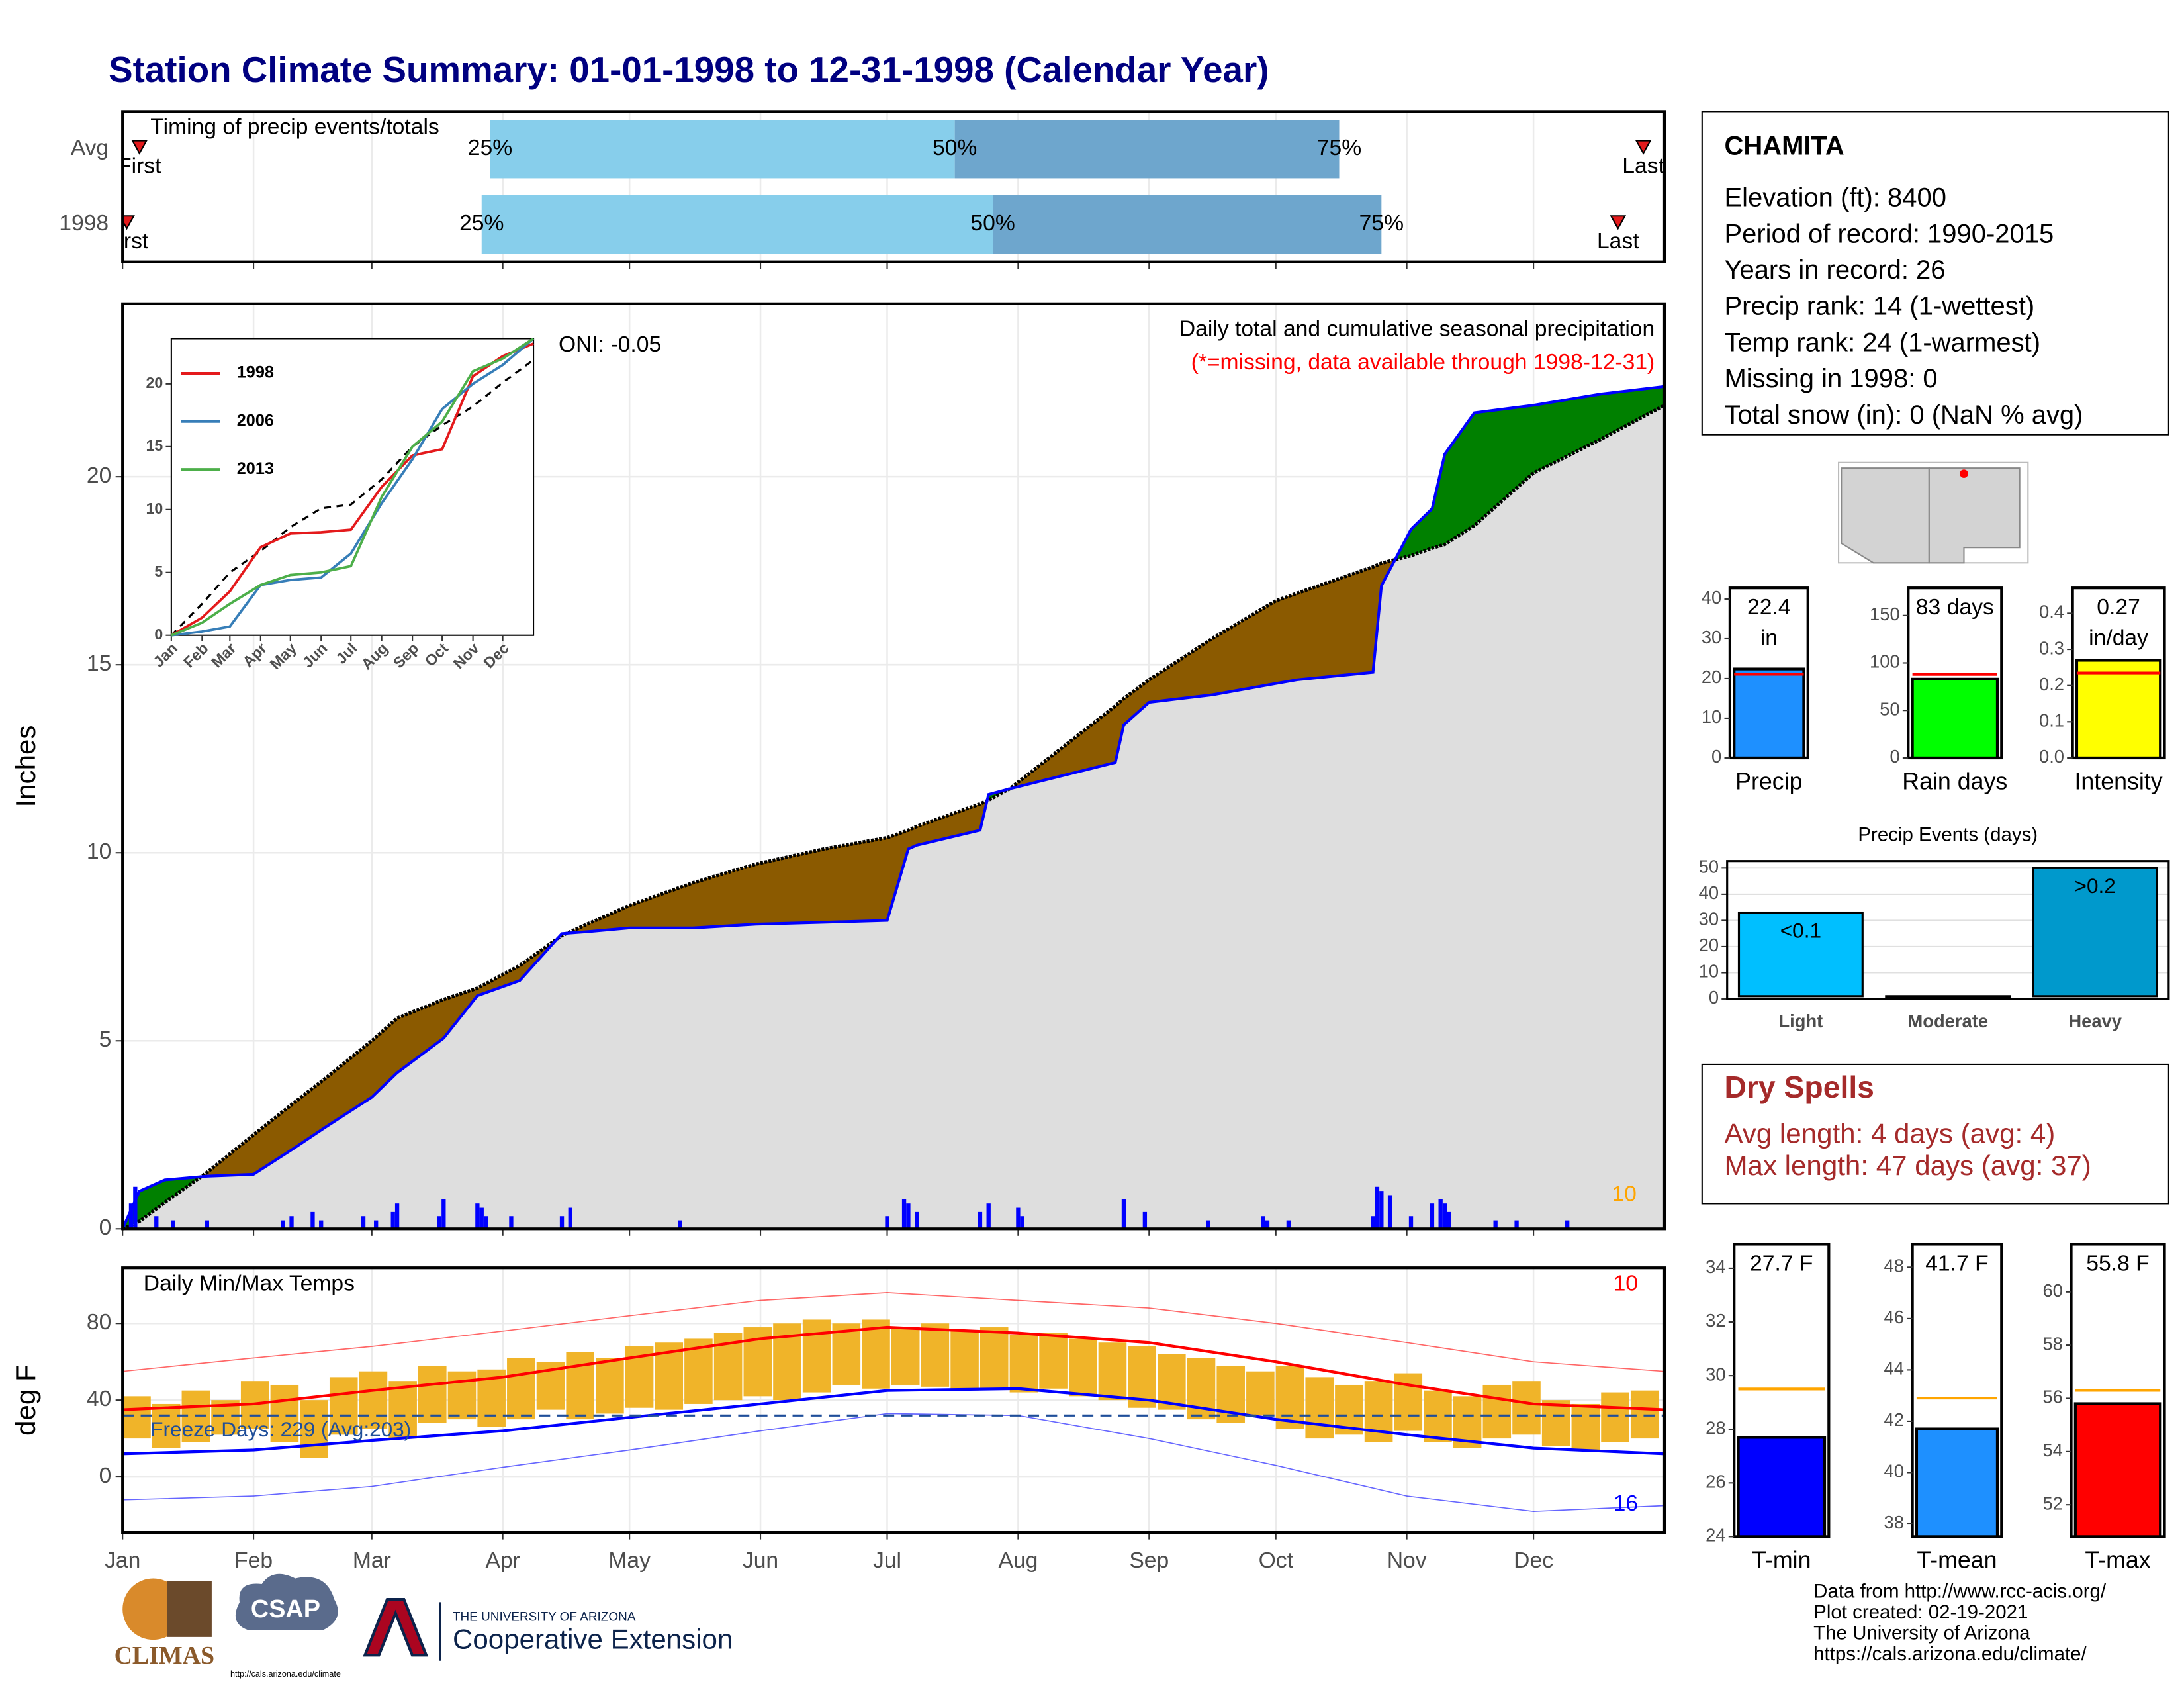 The image size is (2184, 1688). Describe the element at coordinates (1957, 1560) in the screenshot. I see `category-label: T-mean` at that location.